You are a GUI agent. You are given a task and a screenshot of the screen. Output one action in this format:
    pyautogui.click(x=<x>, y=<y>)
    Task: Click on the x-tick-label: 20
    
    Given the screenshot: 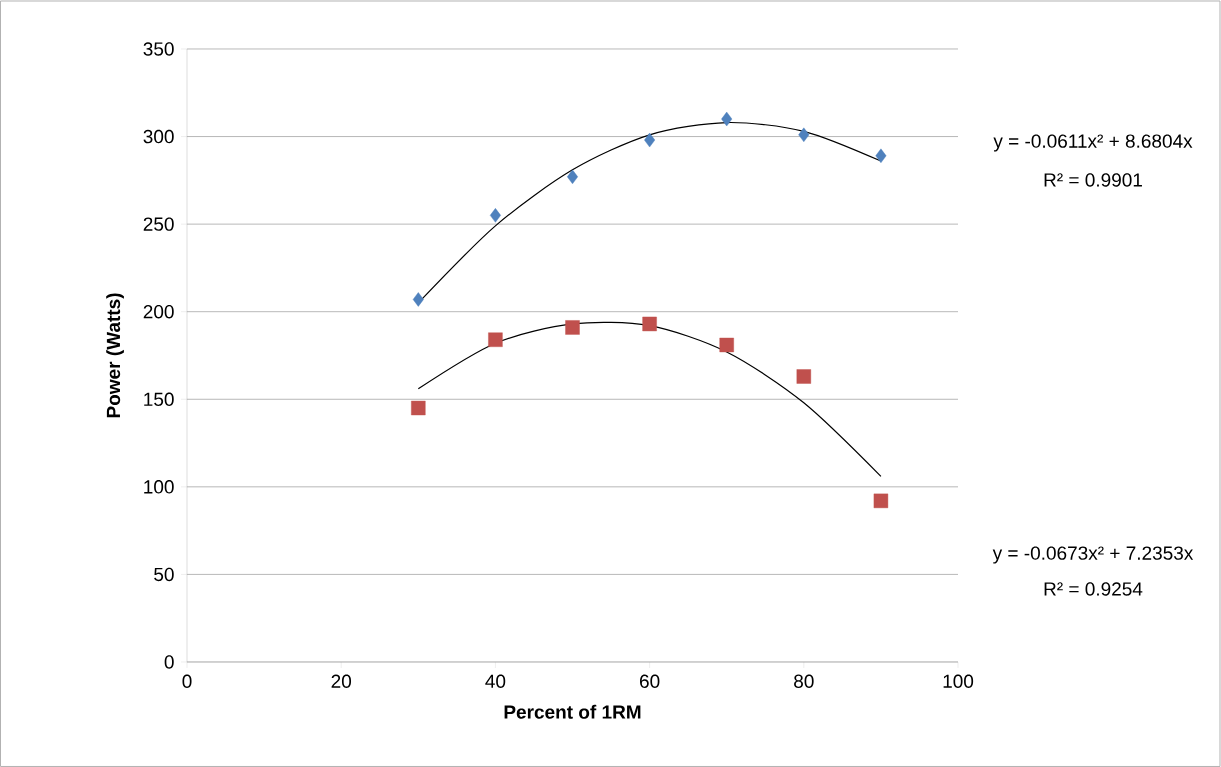 What is the action you would take?
    pyautogui.click(x=341, y=681)
    